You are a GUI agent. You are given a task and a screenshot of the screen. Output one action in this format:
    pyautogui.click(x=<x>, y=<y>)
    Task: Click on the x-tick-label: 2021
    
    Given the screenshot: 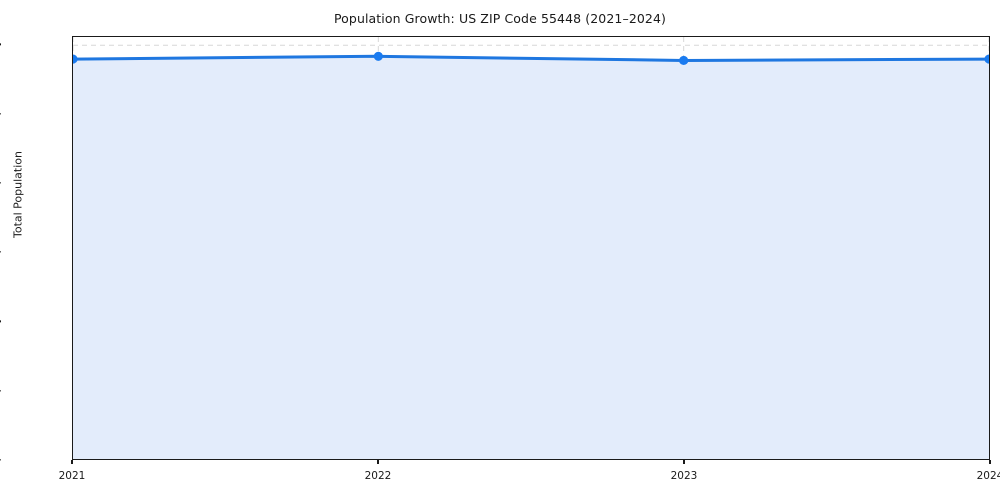 What is the action you would take?
    pyautogui.click(x=72, y=476)
    